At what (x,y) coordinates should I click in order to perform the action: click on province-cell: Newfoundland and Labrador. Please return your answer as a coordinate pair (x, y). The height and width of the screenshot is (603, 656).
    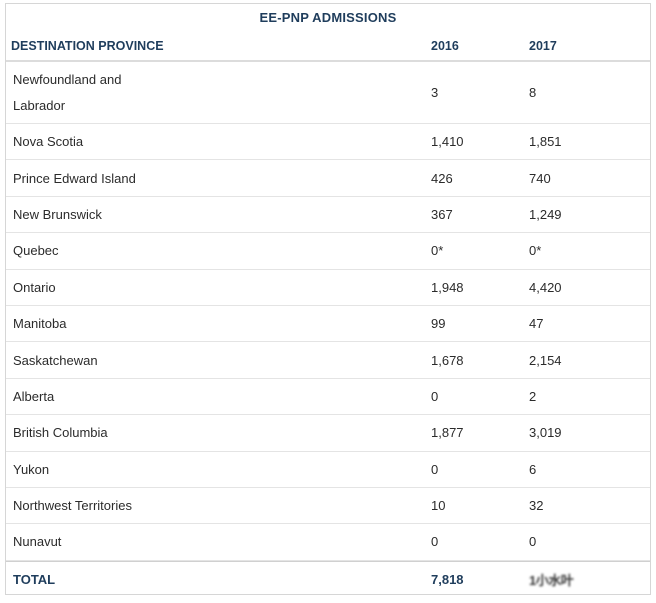
    Looking at the image, I should click on (67, 92).